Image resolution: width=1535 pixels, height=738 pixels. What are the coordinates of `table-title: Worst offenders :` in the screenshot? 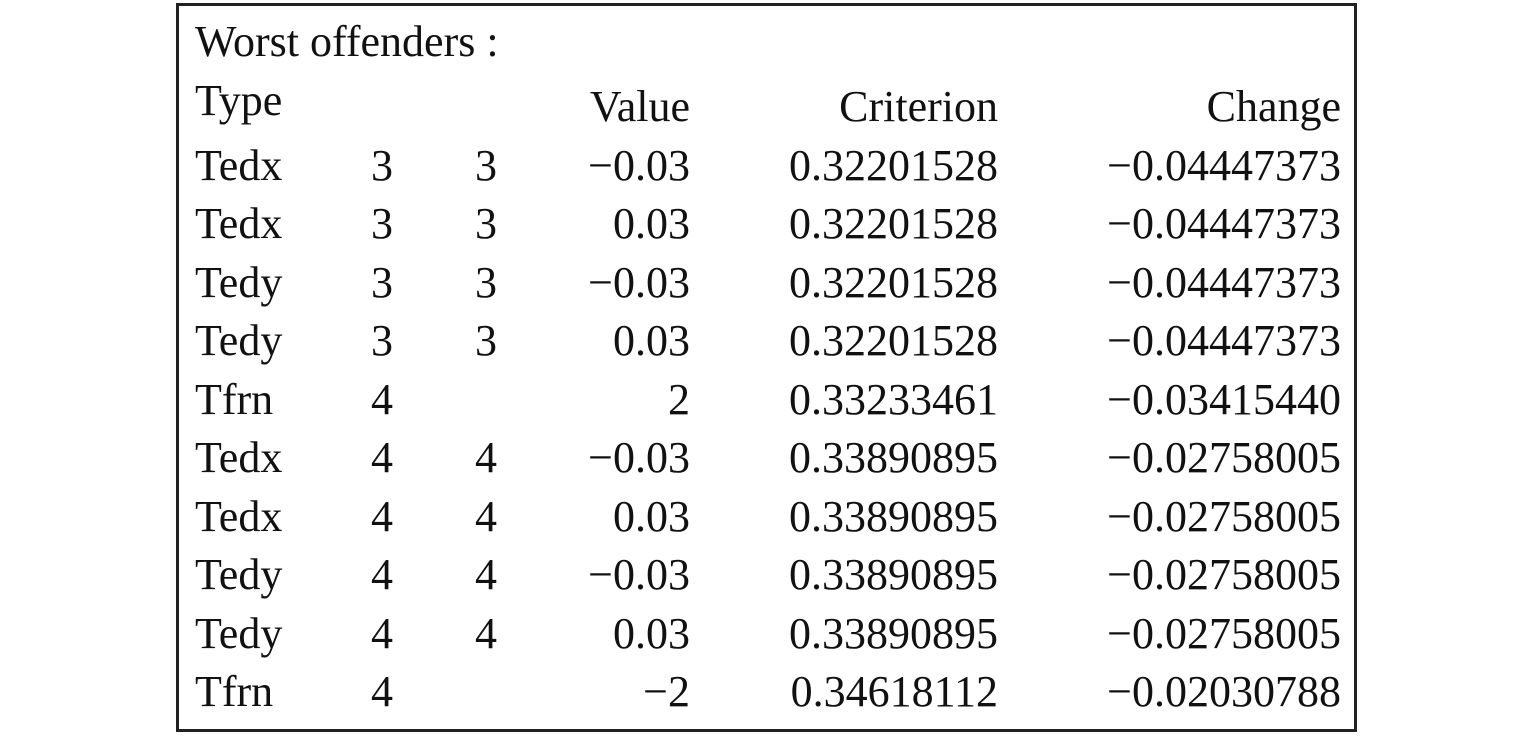 It's located at (347, 41).